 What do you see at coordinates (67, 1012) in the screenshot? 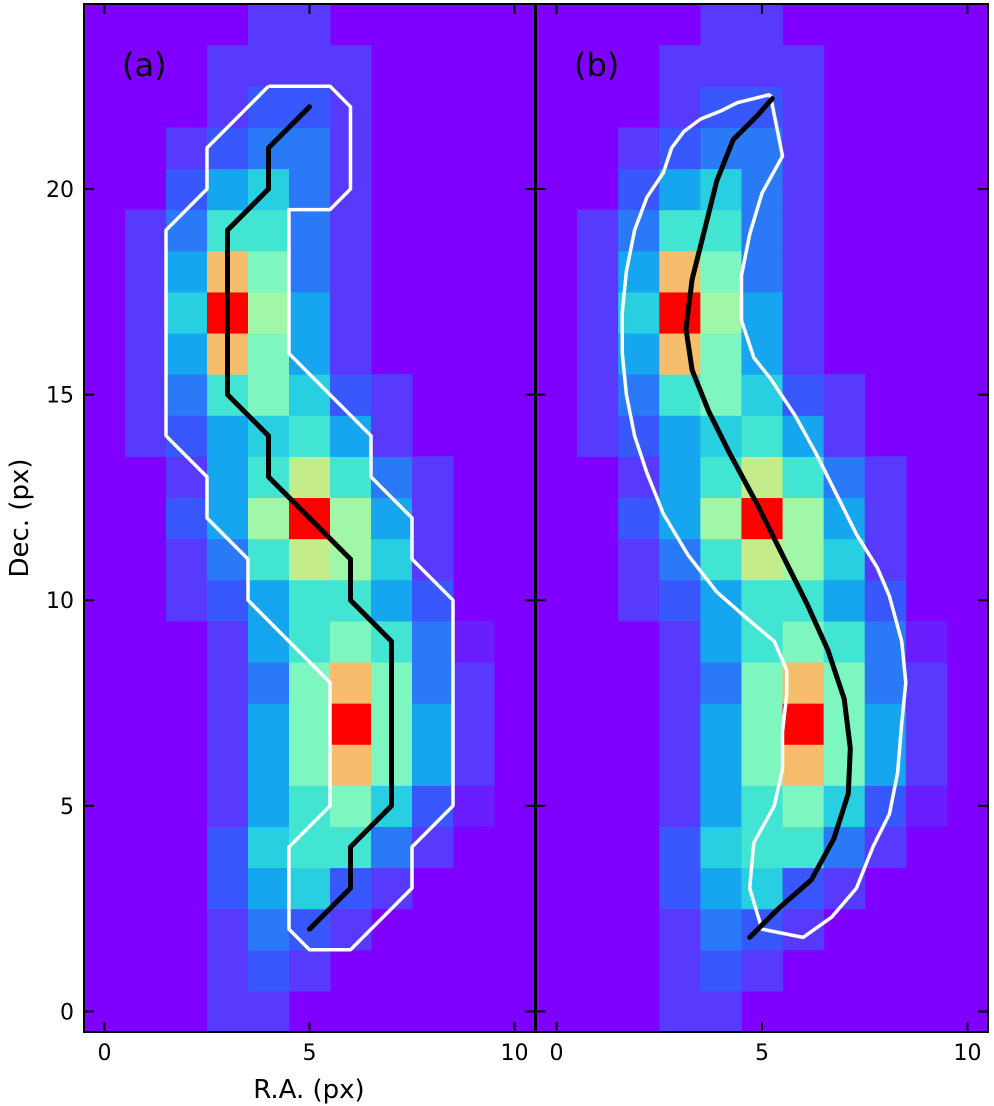
I see `y-tick-label: 0` at bounding box center [67, 1012].